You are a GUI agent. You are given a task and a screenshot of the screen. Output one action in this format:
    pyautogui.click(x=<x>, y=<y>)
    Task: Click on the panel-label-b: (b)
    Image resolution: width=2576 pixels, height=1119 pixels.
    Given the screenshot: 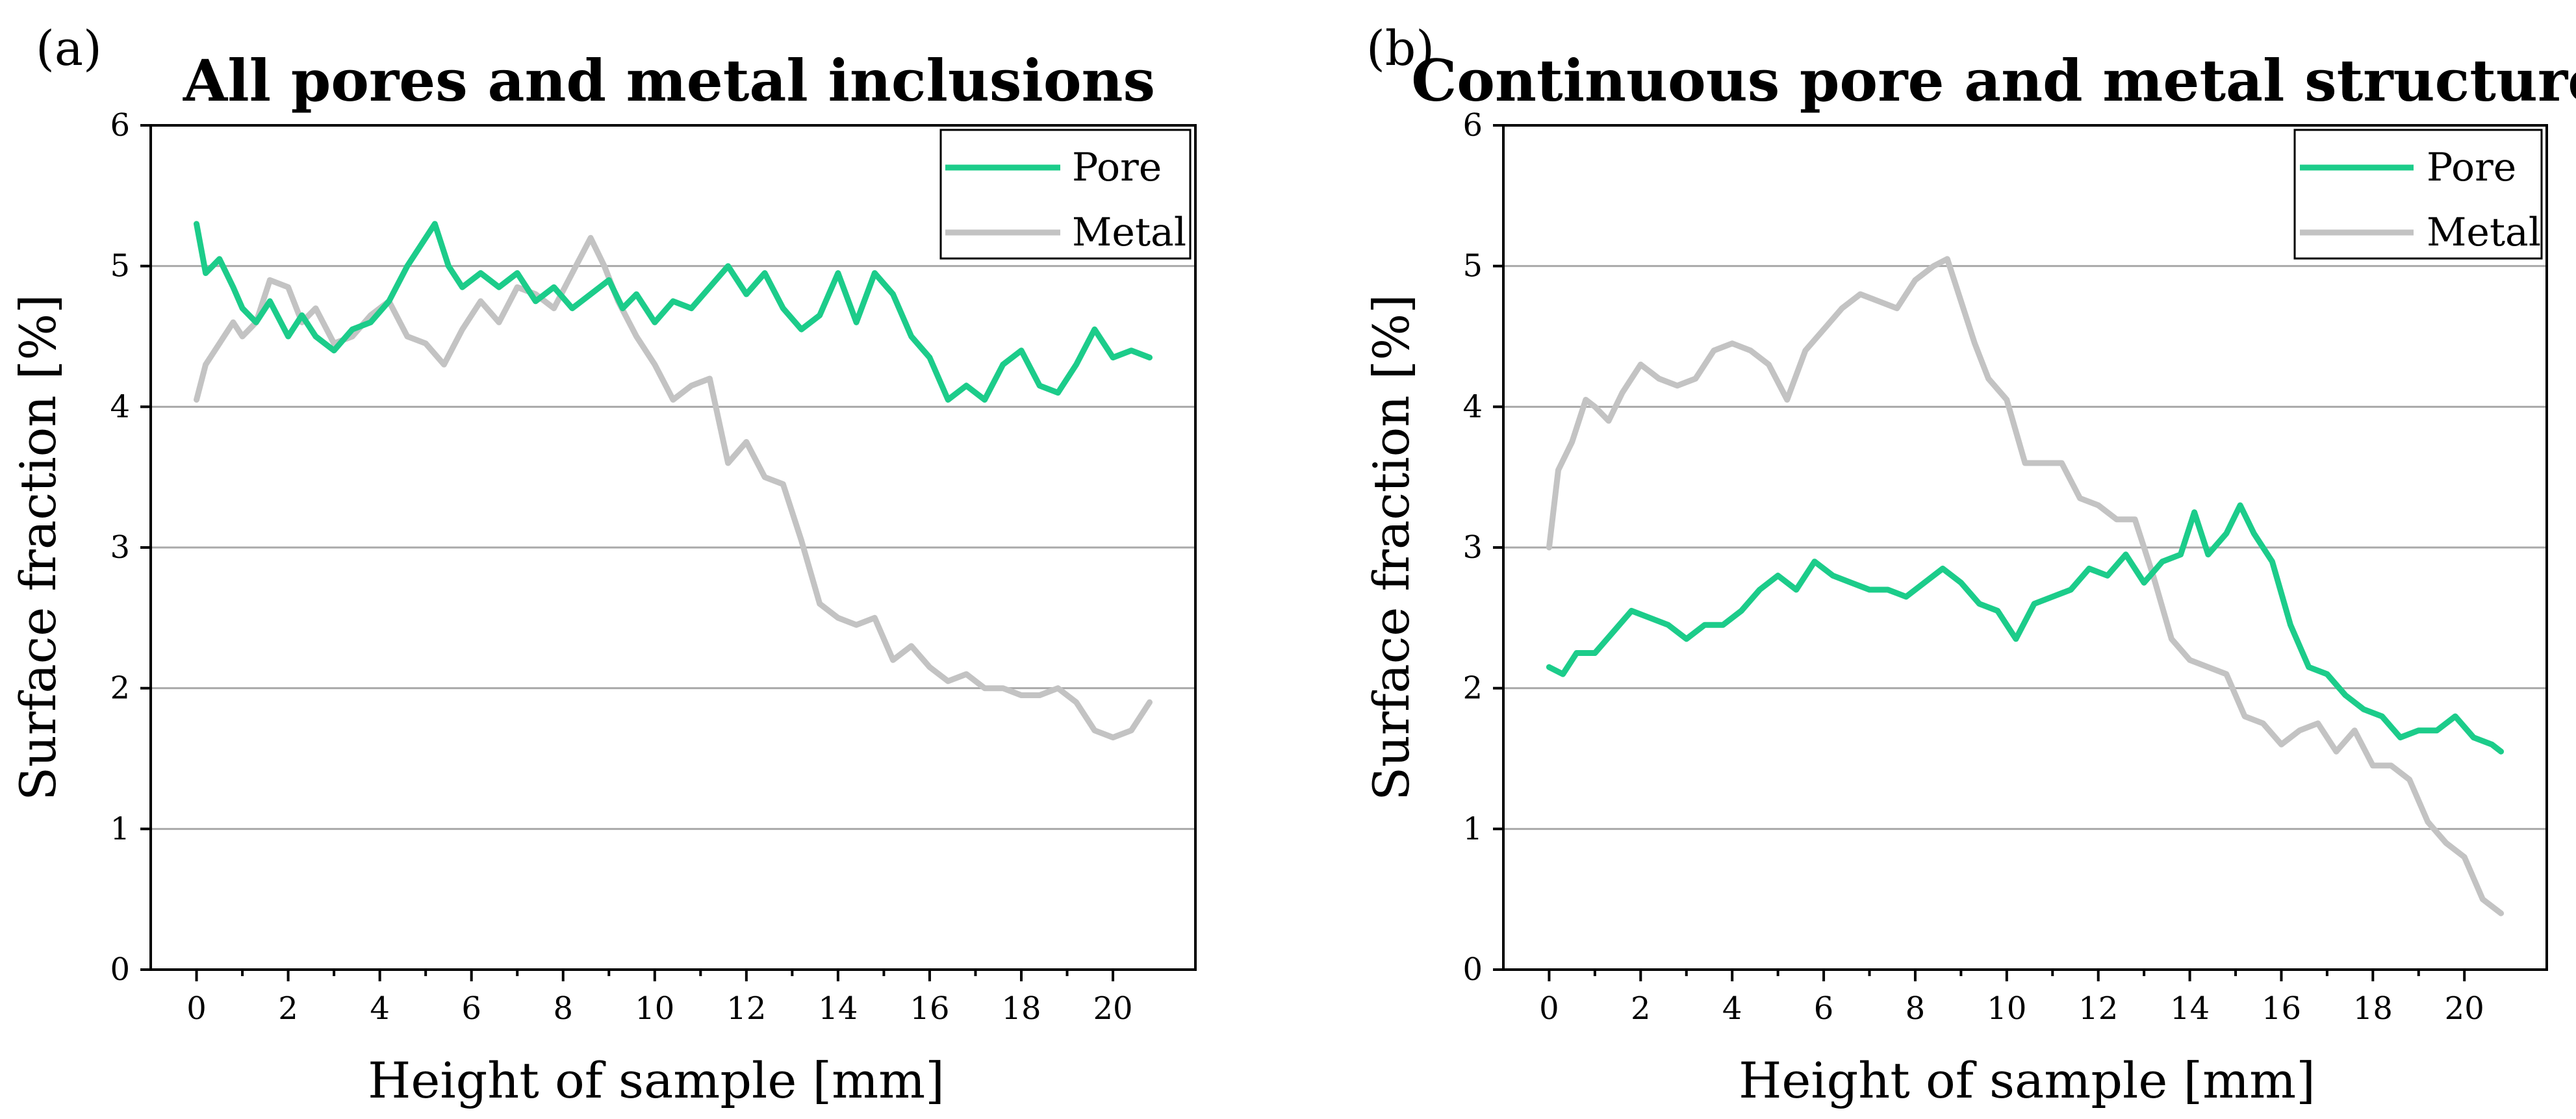 What is the action you would take?
    pyautogui.click(x=1400, y=49)
    